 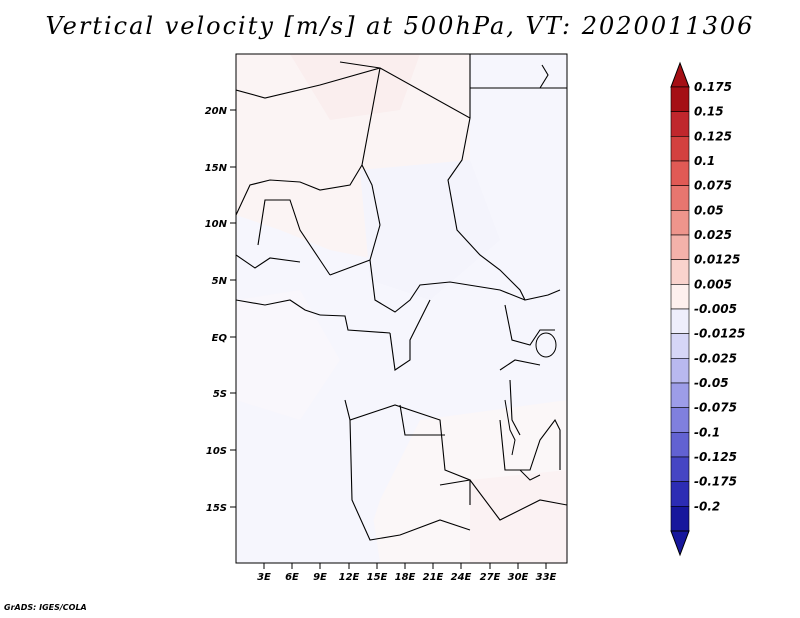 I want to click on colorbar-label: 0.1, so click(x=704, y=161).